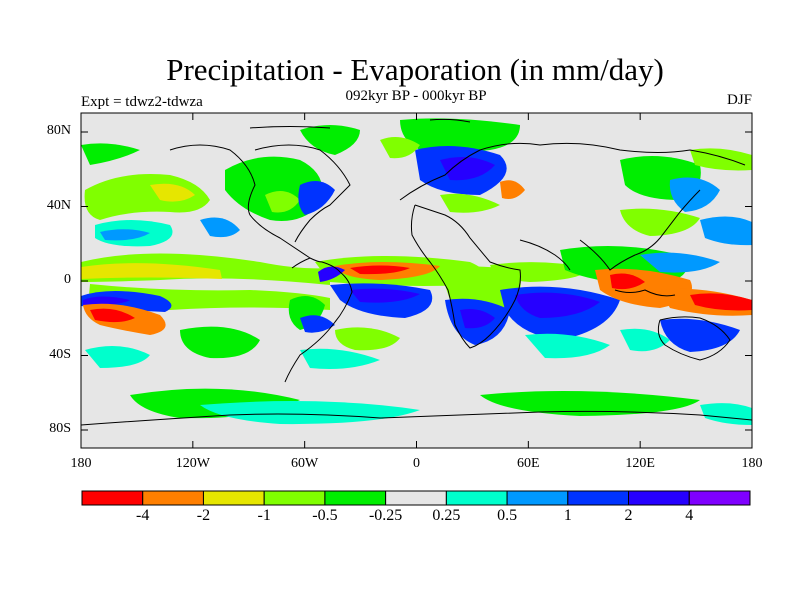 Image resolution: width=800 pixels, height=600 pixels. What do you see at coordinates (628, 515) in the screenshot?
I see `colorbar-label: 2` at bounding box center [628, 515].